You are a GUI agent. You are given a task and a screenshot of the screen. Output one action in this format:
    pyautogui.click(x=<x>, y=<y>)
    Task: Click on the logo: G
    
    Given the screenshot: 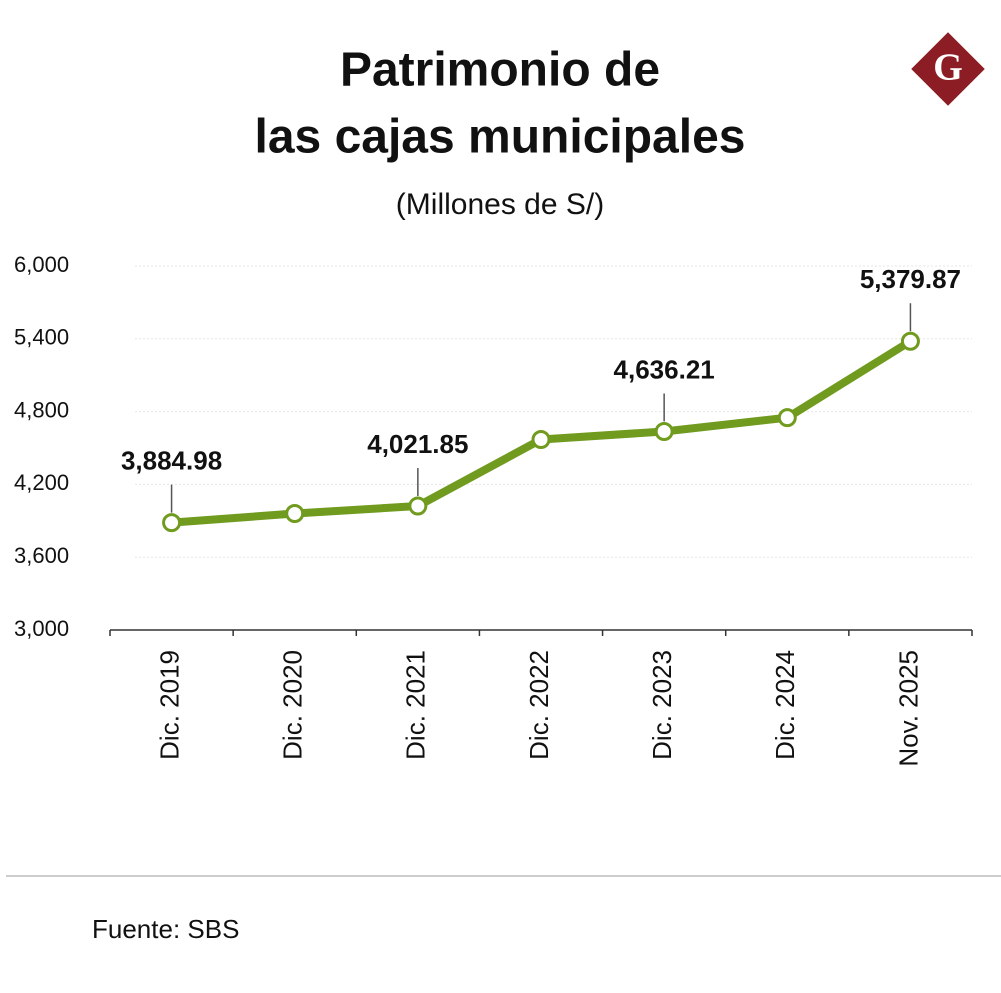 What is the action you would take?
    pyautogui.click(x=948, y=69)
    